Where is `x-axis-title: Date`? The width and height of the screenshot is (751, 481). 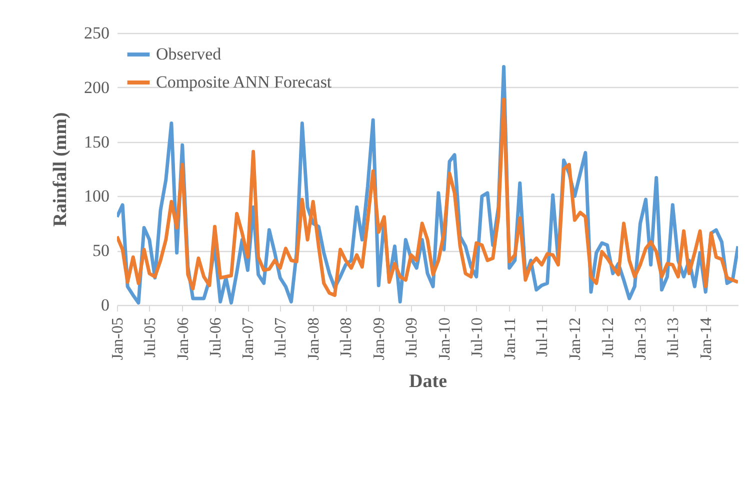
x-axis-title: Date is located at coordinates (428, 381).